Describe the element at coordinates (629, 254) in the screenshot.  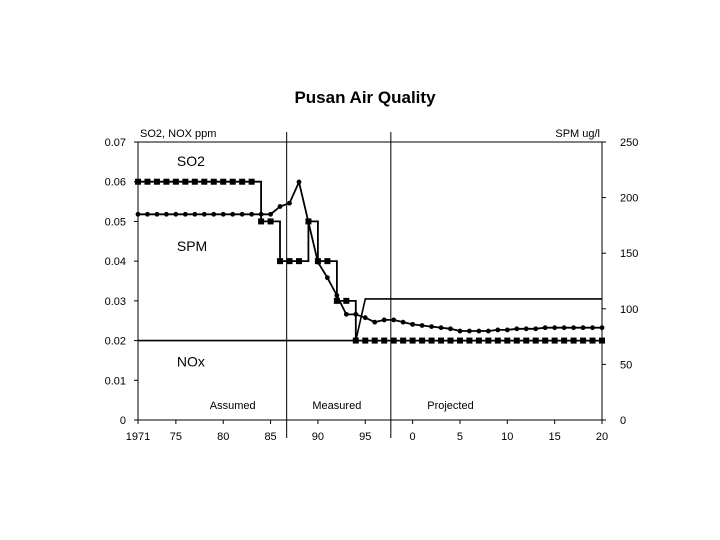
I see `right-tick-label: 150` at that location.